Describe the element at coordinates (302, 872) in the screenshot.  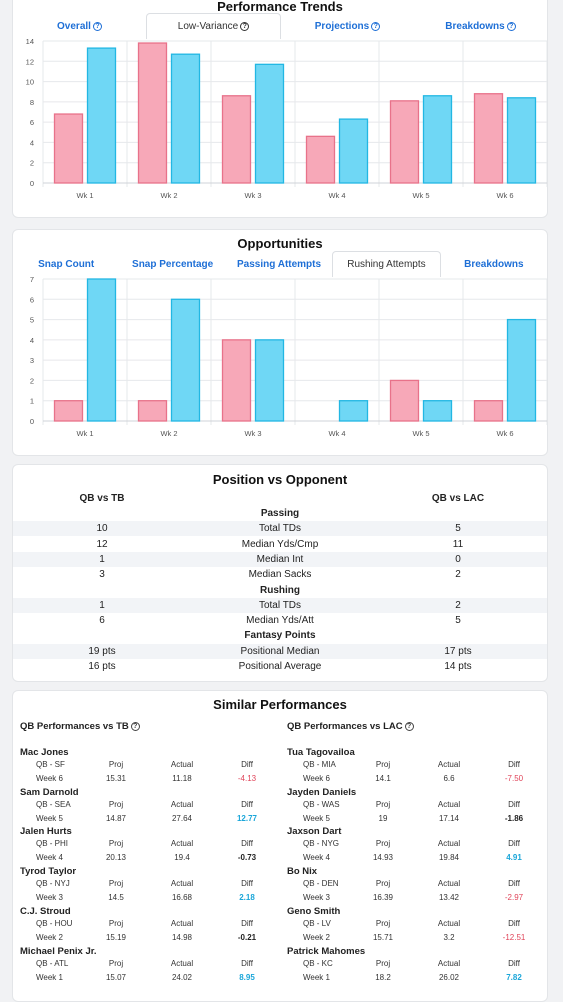
I see `player-name: Bo Nix` at that location.